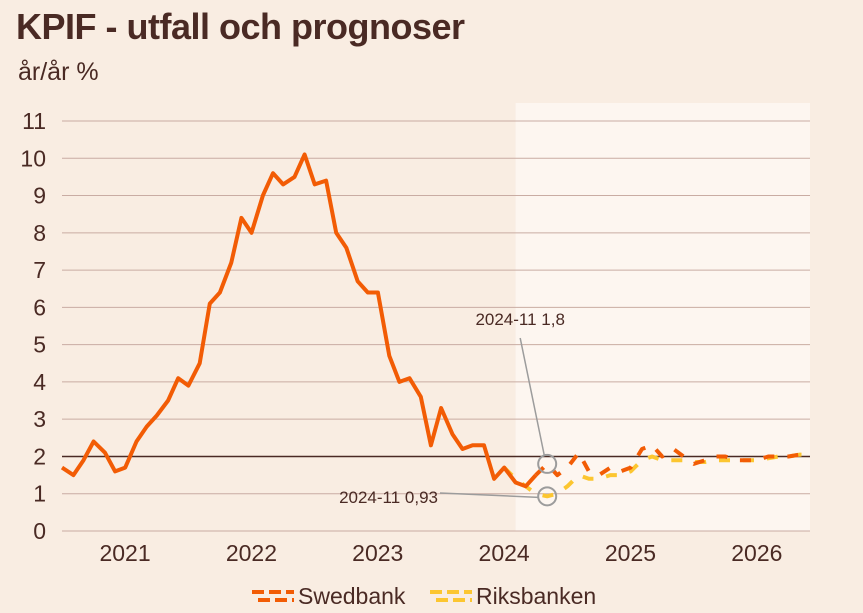 The image size is (863, 613). I want to click on y-tick-label-3: 3, so click(39, 419).